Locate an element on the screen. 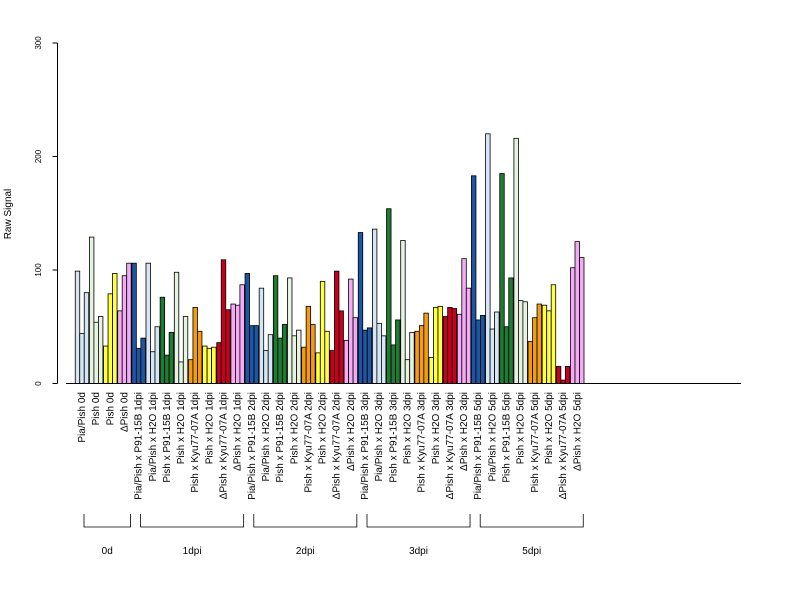 Image resolution: width=800 pixels, height=600 pixels. category-label: Pish x H2O 1dpi is located at coordinates (209, 428).